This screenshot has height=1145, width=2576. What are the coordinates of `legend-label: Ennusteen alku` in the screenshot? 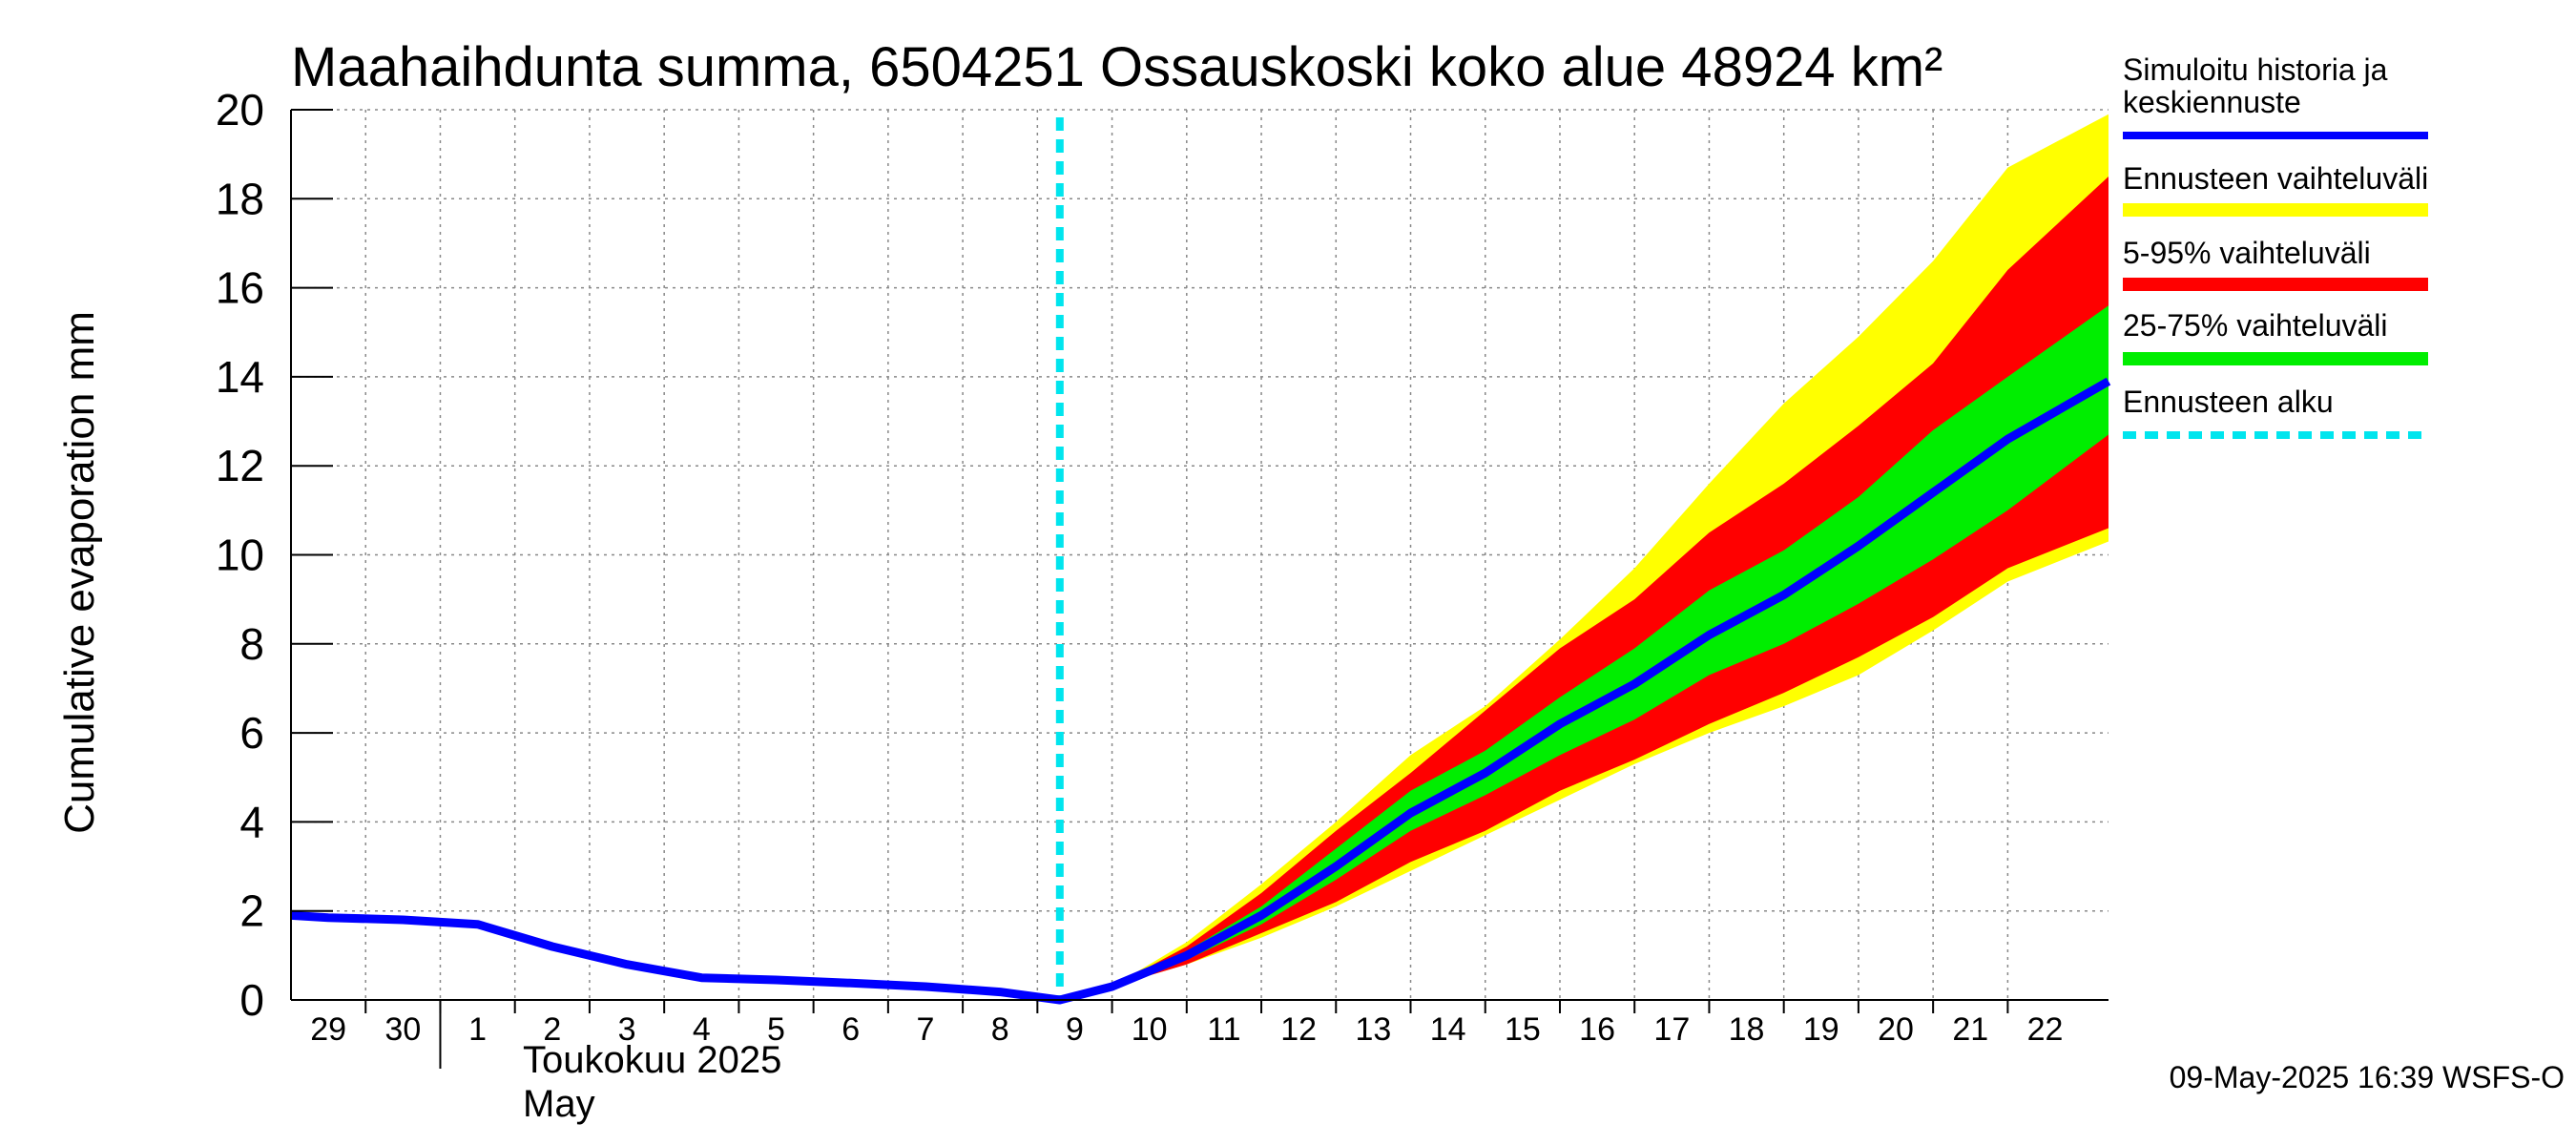 It's located at (2228, 402).